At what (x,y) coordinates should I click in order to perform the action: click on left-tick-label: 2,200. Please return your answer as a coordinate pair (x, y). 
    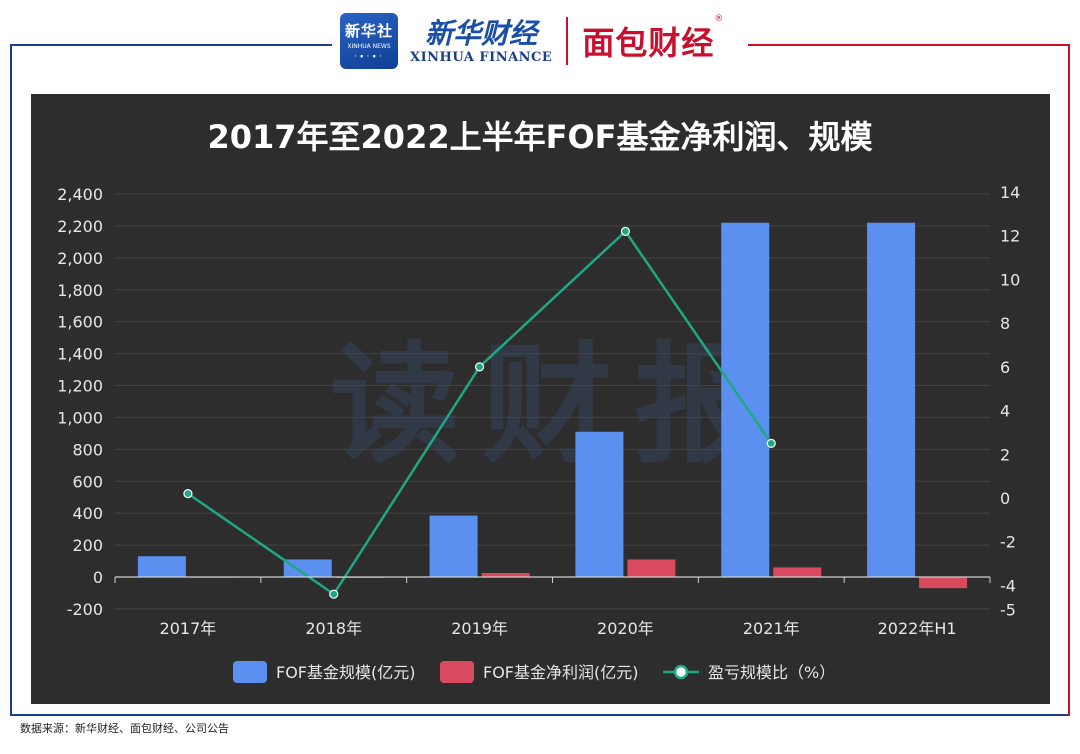
    Looking at the image, I should click on (80, 226).